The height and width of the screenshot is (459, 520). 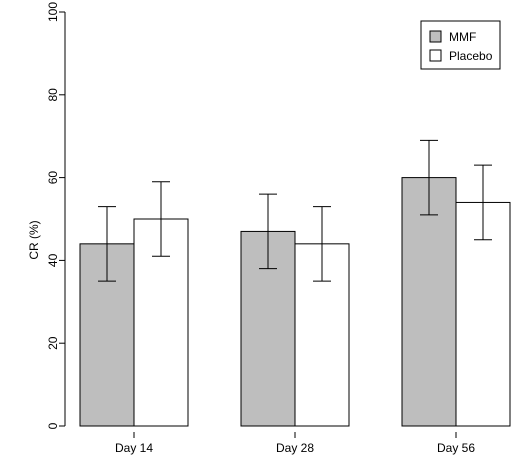 I want to click on y-tick-label: 20, so click(x=53, y=343).